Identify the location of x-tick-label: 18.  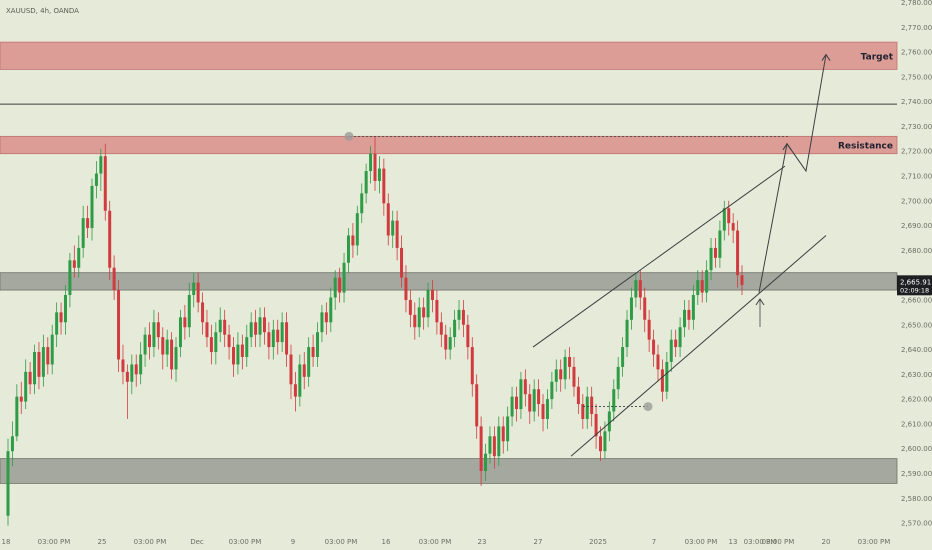
(6, 542).